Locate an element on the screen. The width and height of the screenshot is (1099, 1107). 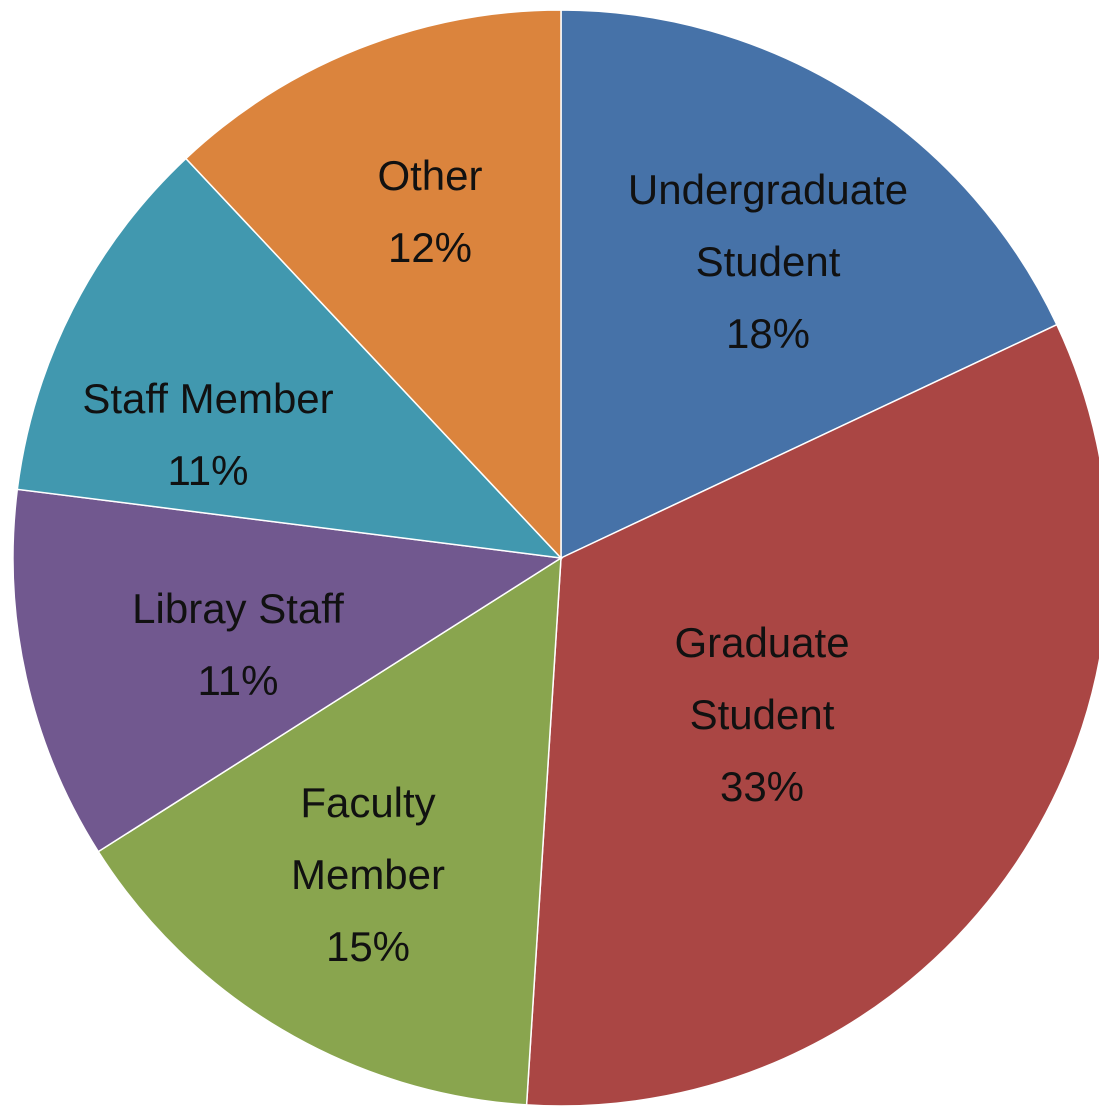
value-label: 18% is located at coordinates (768, 333).